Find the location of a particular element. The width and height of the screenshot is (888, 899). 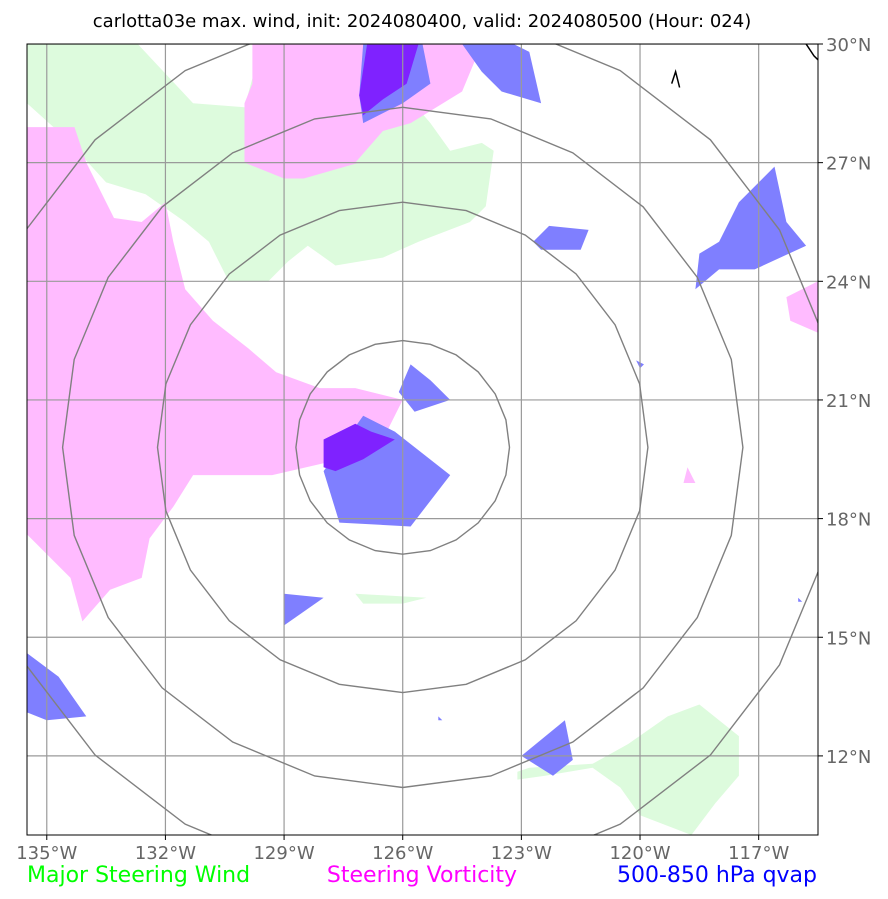

x-axis: 135°W 132°W 129°W 126°W 123°W 120°W 117°W is located at coordinates (402, 849).